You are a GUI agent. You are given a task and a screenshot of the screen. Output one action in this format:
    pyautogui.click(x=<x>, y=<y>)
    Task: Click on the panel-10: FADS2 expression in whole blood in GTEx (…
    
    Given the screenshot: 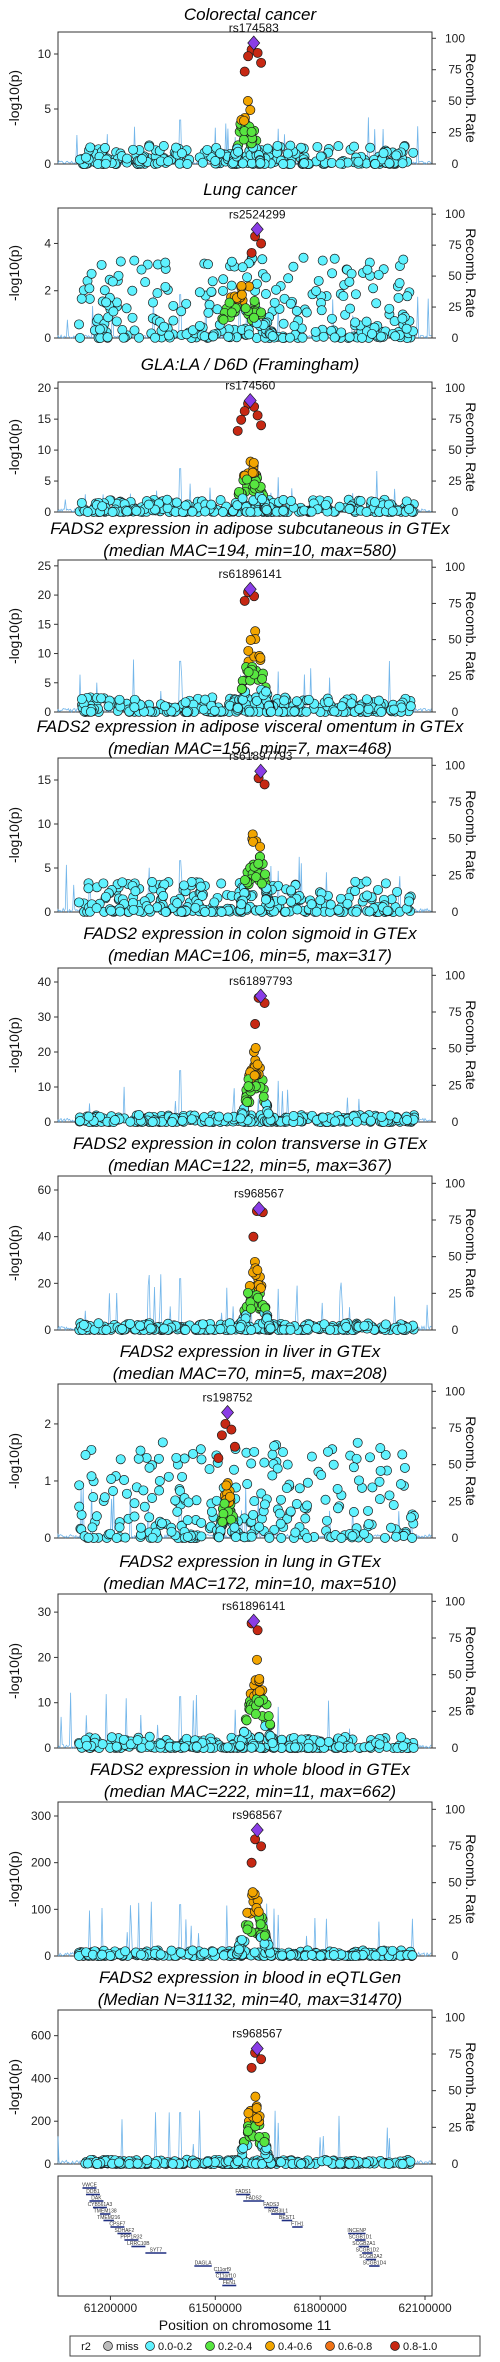 What is the action you would take?
    pyautogui.click(x=242, y=1861)
    